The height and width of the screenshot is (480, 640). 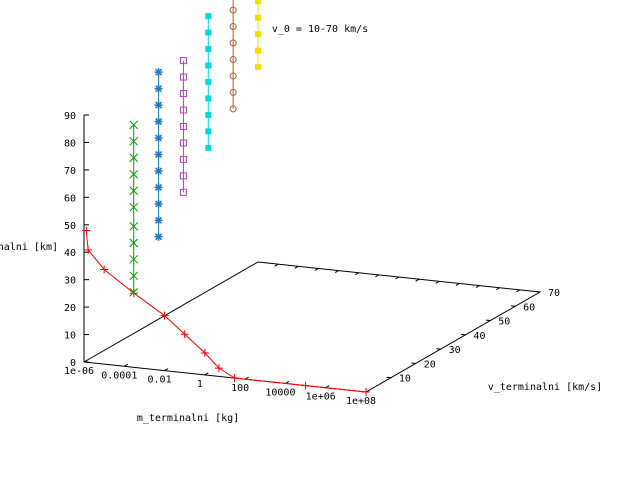 I want to click on z-tick-label: 0, so click(x=73, y=363).